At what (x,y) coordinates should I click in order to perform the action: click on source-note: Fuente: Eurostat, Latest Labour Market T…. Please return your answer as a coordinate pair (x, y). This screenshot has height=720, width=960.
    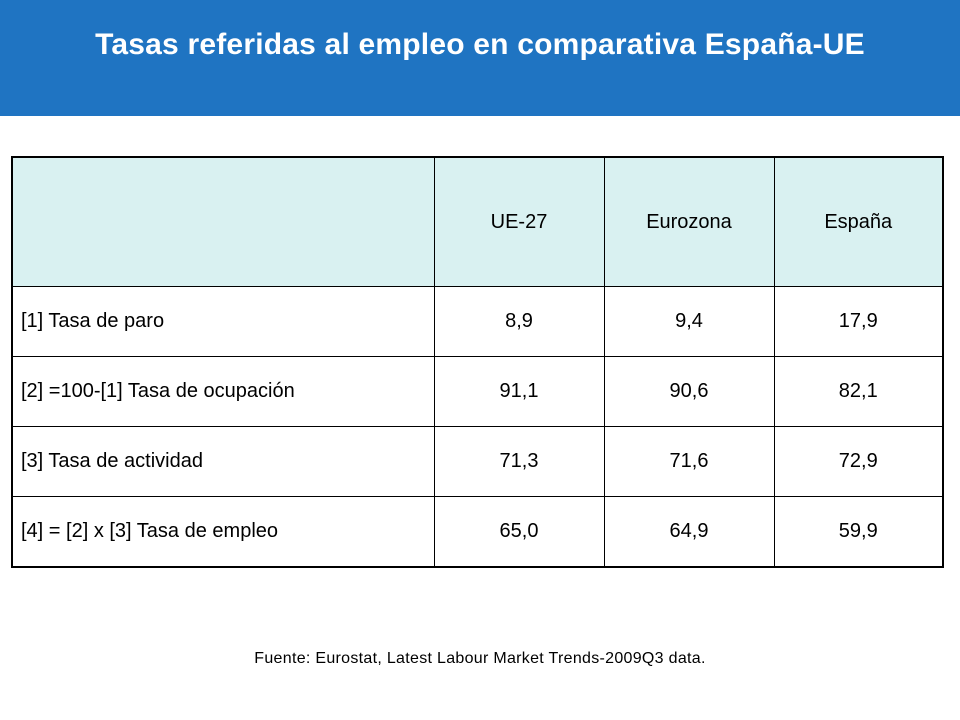
    Looking at the image, I should click on (480, 658).